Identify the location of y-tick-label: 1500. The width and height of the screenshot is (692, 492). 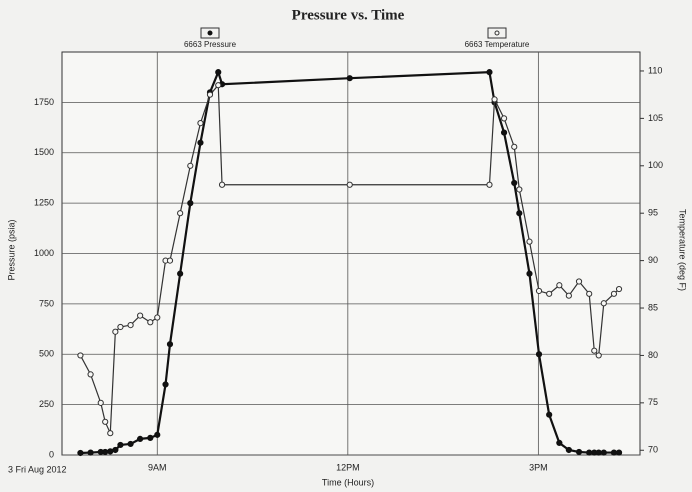
(44, 152).